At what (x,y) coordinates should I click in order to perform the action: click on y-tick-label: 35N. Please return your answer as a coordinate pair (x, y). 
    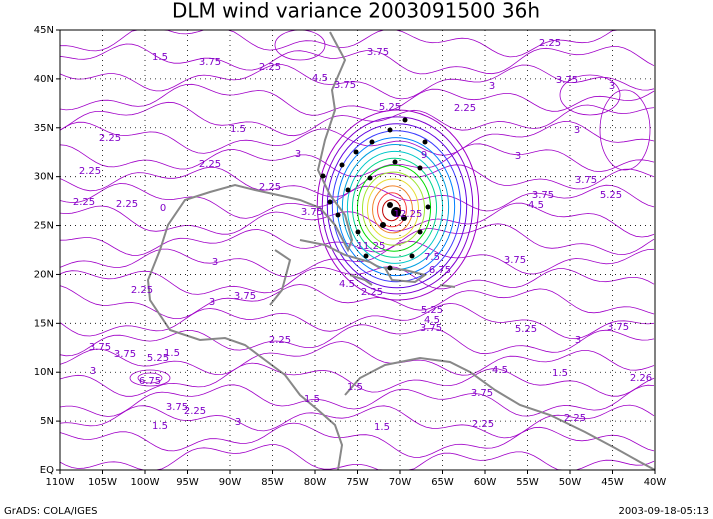
    Looking at the image, I should click on (44, 128).